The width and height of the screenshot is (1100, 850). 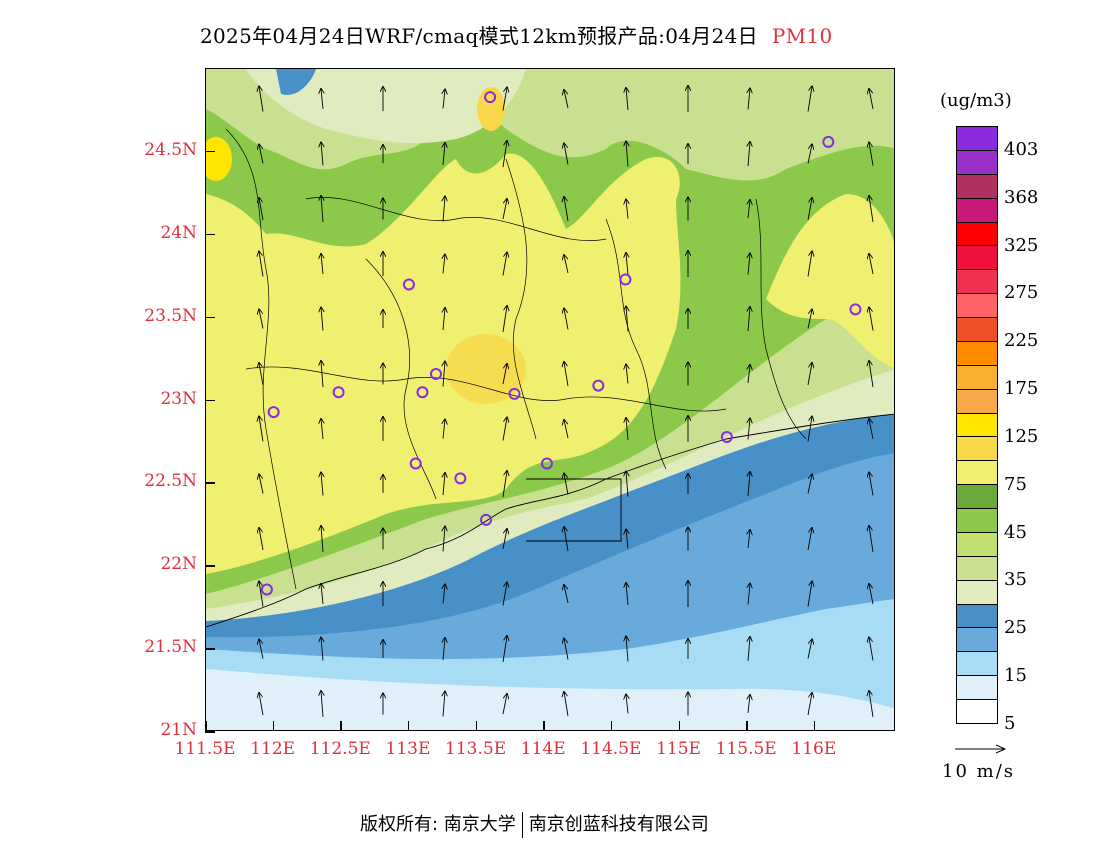 What do you see at coordinates (574, 510) in the screenshot?
I see `boundary-hongkong` at bounding box center [574, 510].